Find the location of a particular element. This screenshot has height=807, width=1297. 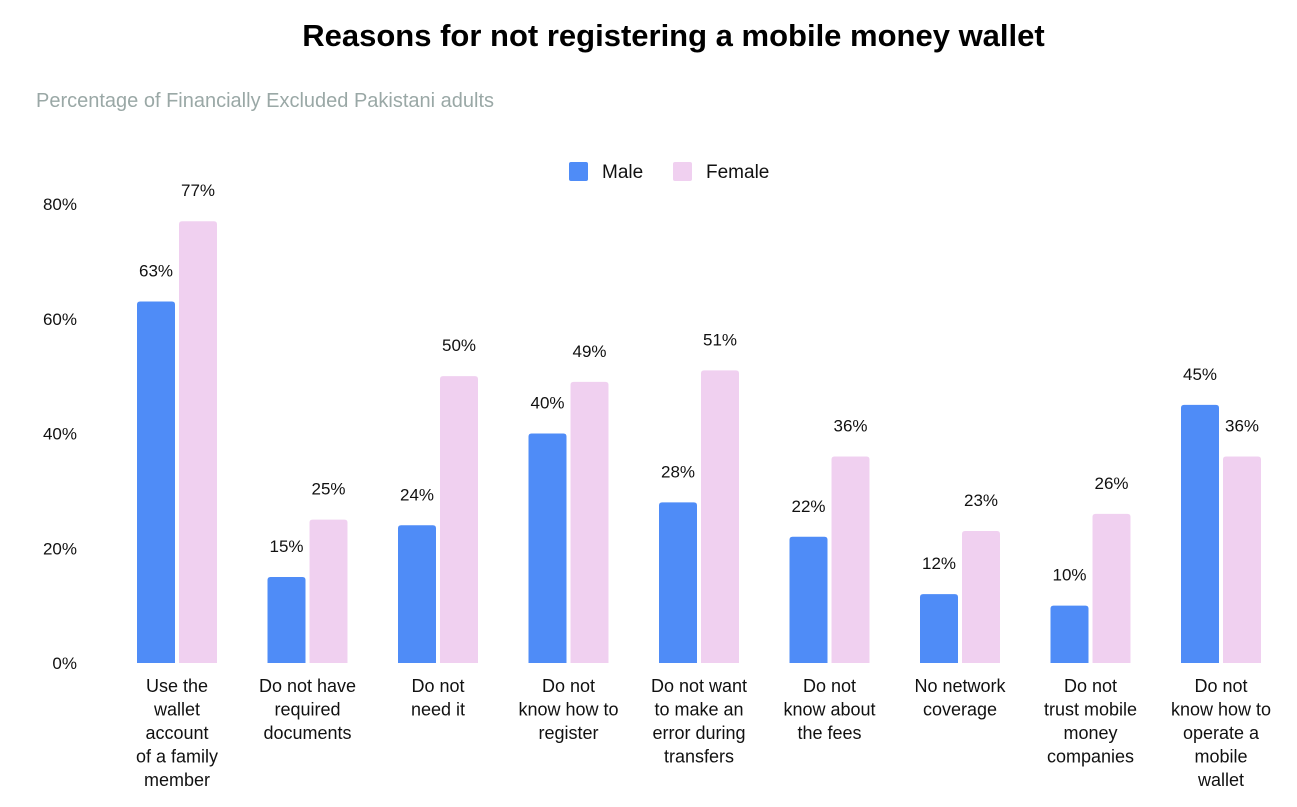

data-label-female: 50% is located at coordinates (459, 345).